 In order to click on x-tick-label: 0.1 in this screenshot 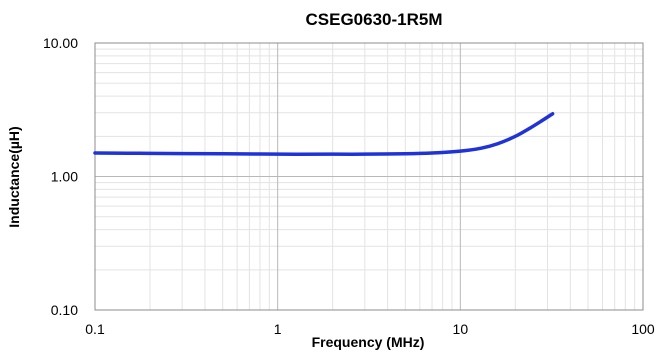, I will do `click(95, 329)`.